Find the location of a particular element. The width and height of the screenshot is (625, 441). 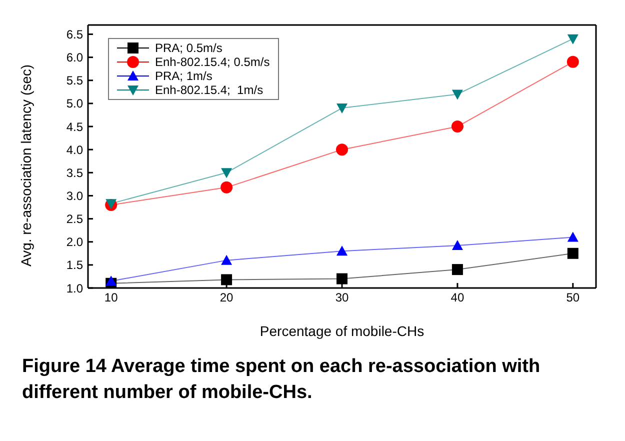

y-axis-title: Avg. re-association latency (sec) is located at coordinates (26, 165).